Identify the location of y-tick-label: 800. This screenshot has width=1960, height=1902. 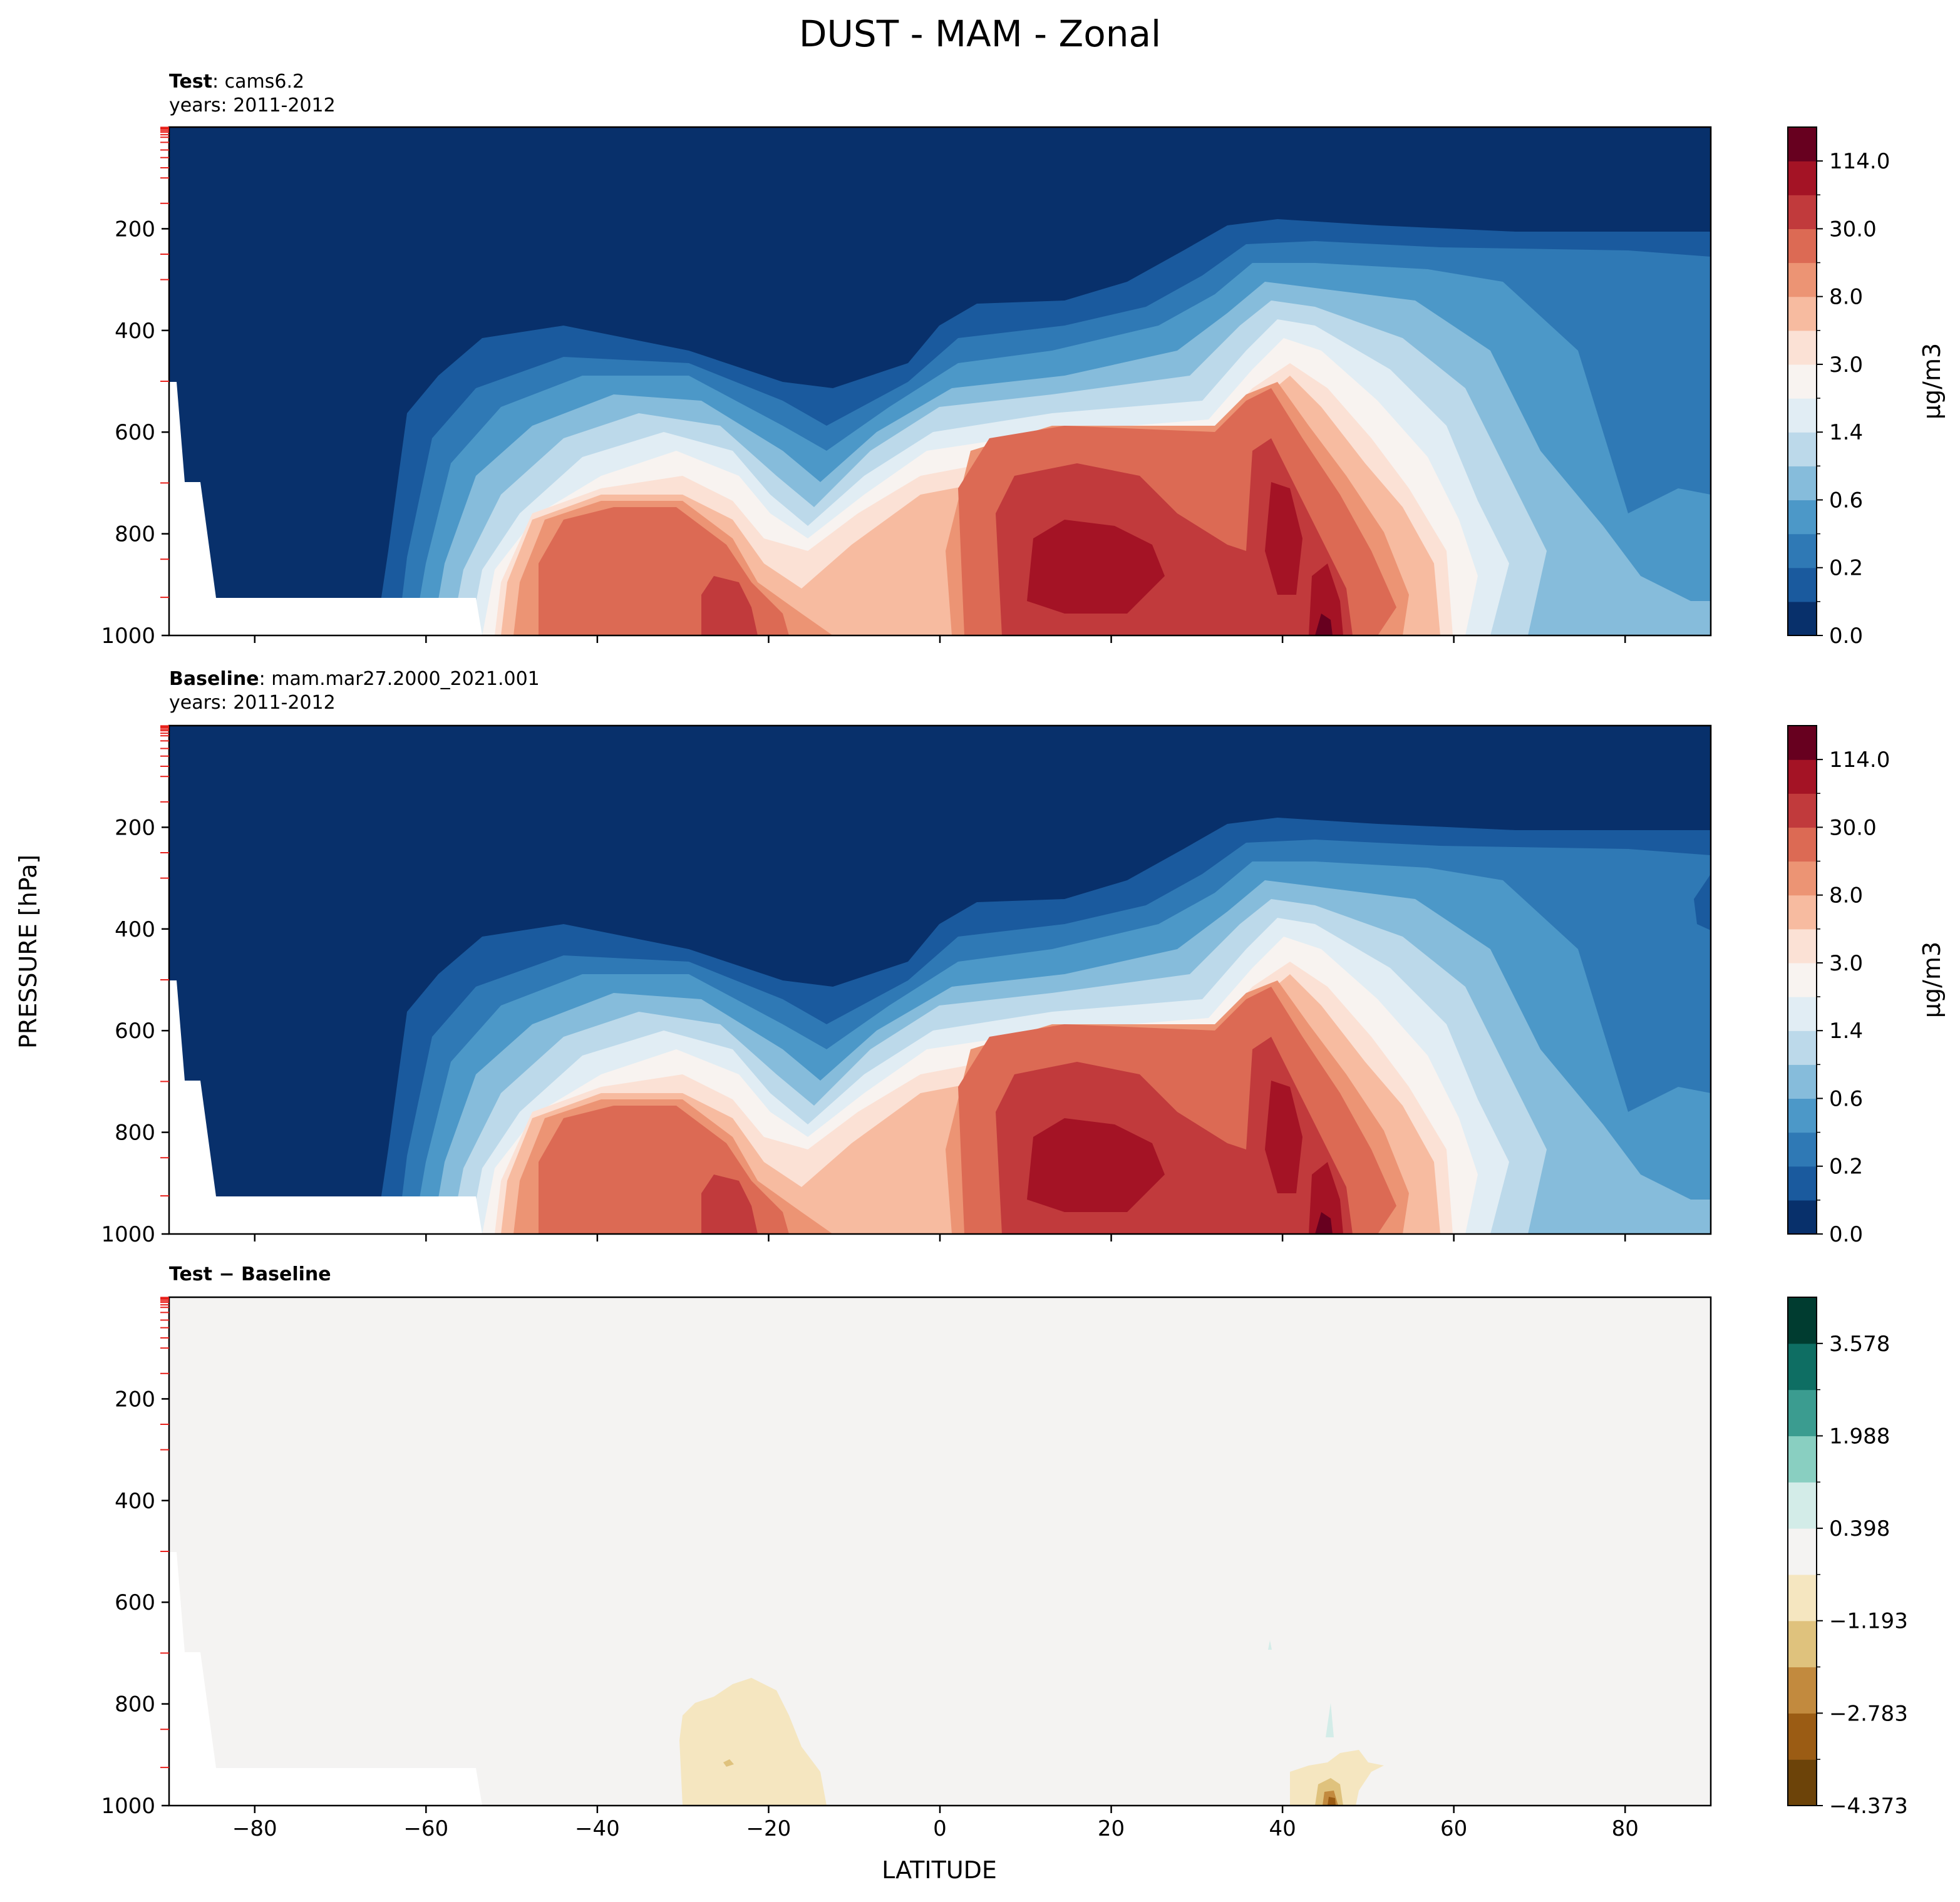
(135, 1704).